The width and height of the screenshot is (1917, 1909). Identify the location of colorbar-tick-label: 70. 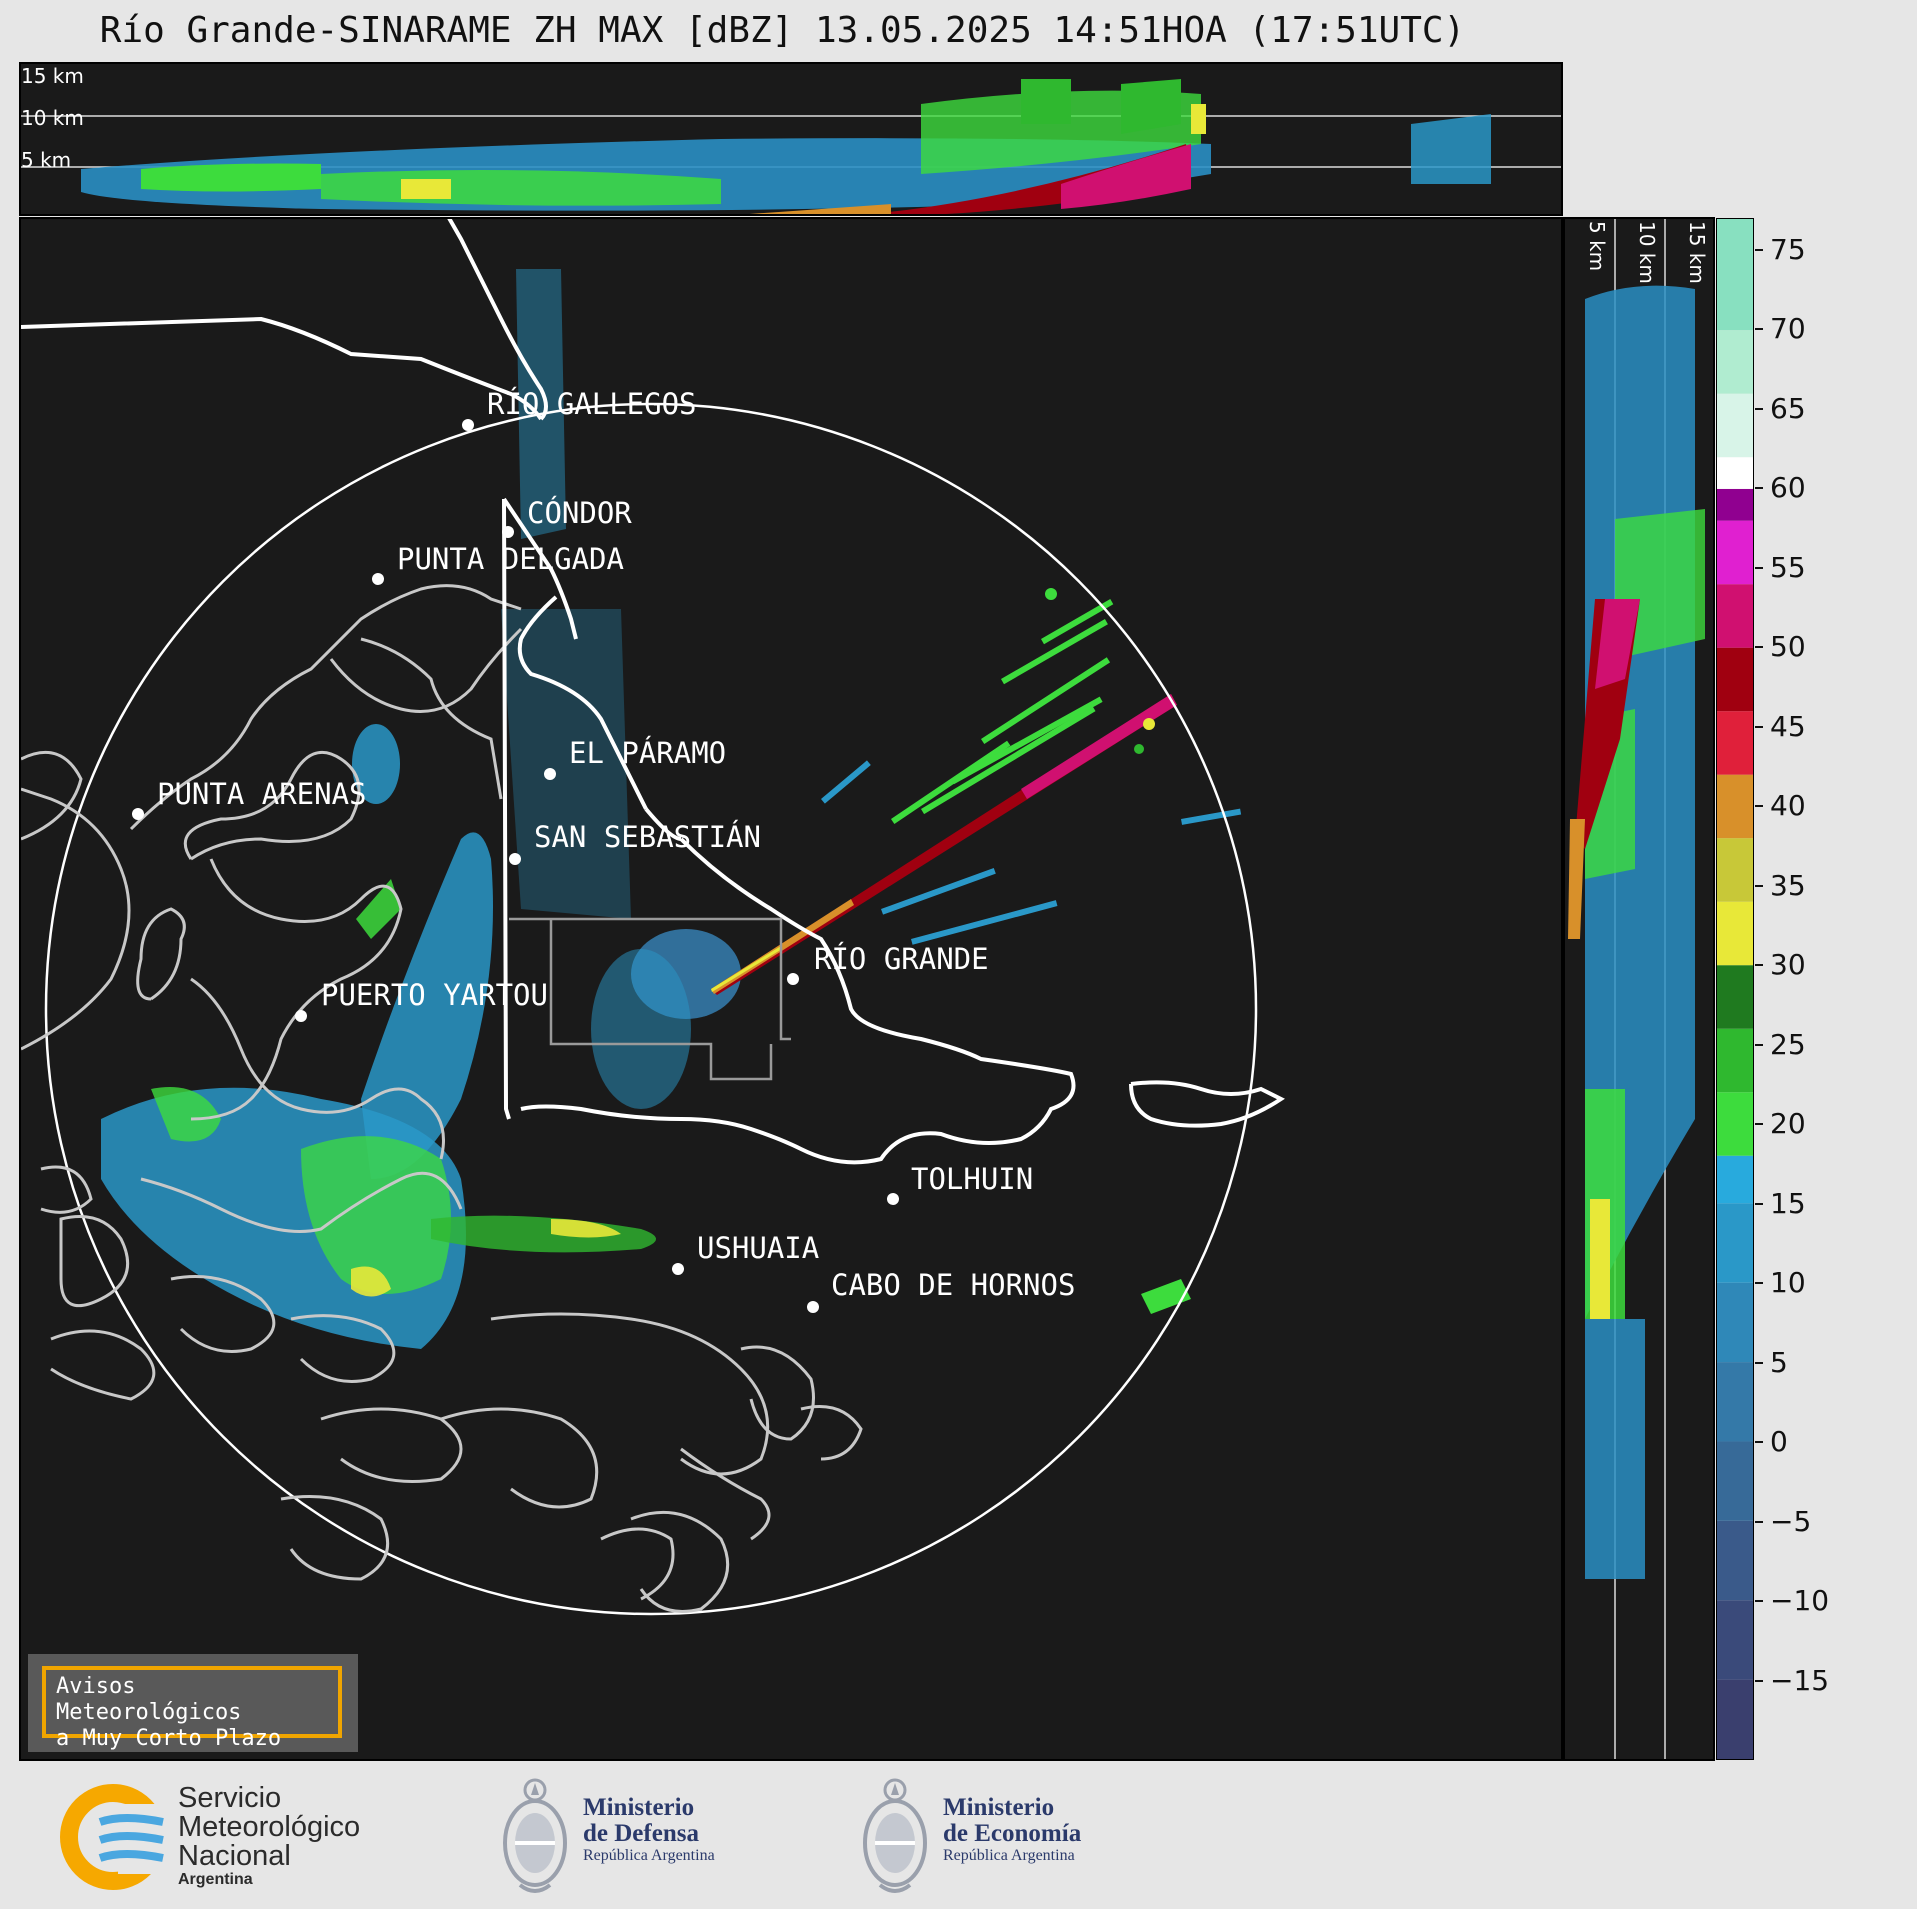
(1788, 329).